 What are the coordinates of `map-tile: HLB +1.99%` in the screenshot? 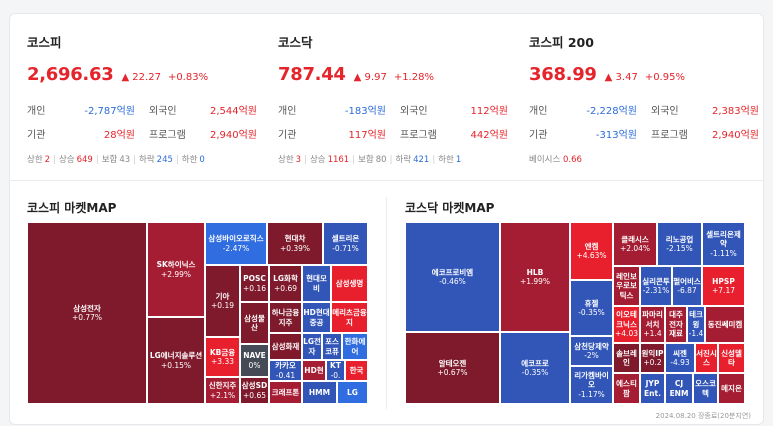 It's located at (535, 277).